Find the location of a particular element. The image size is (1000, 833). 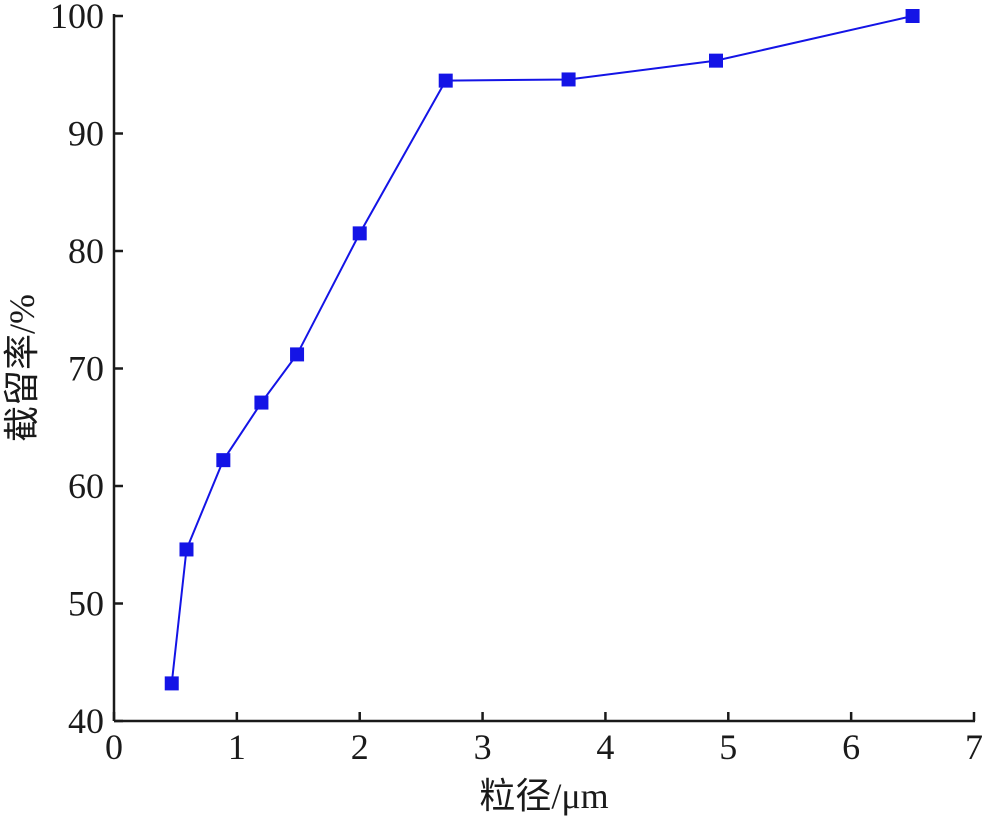

x-tick-label: 5 is located at coordinates (728, 747).